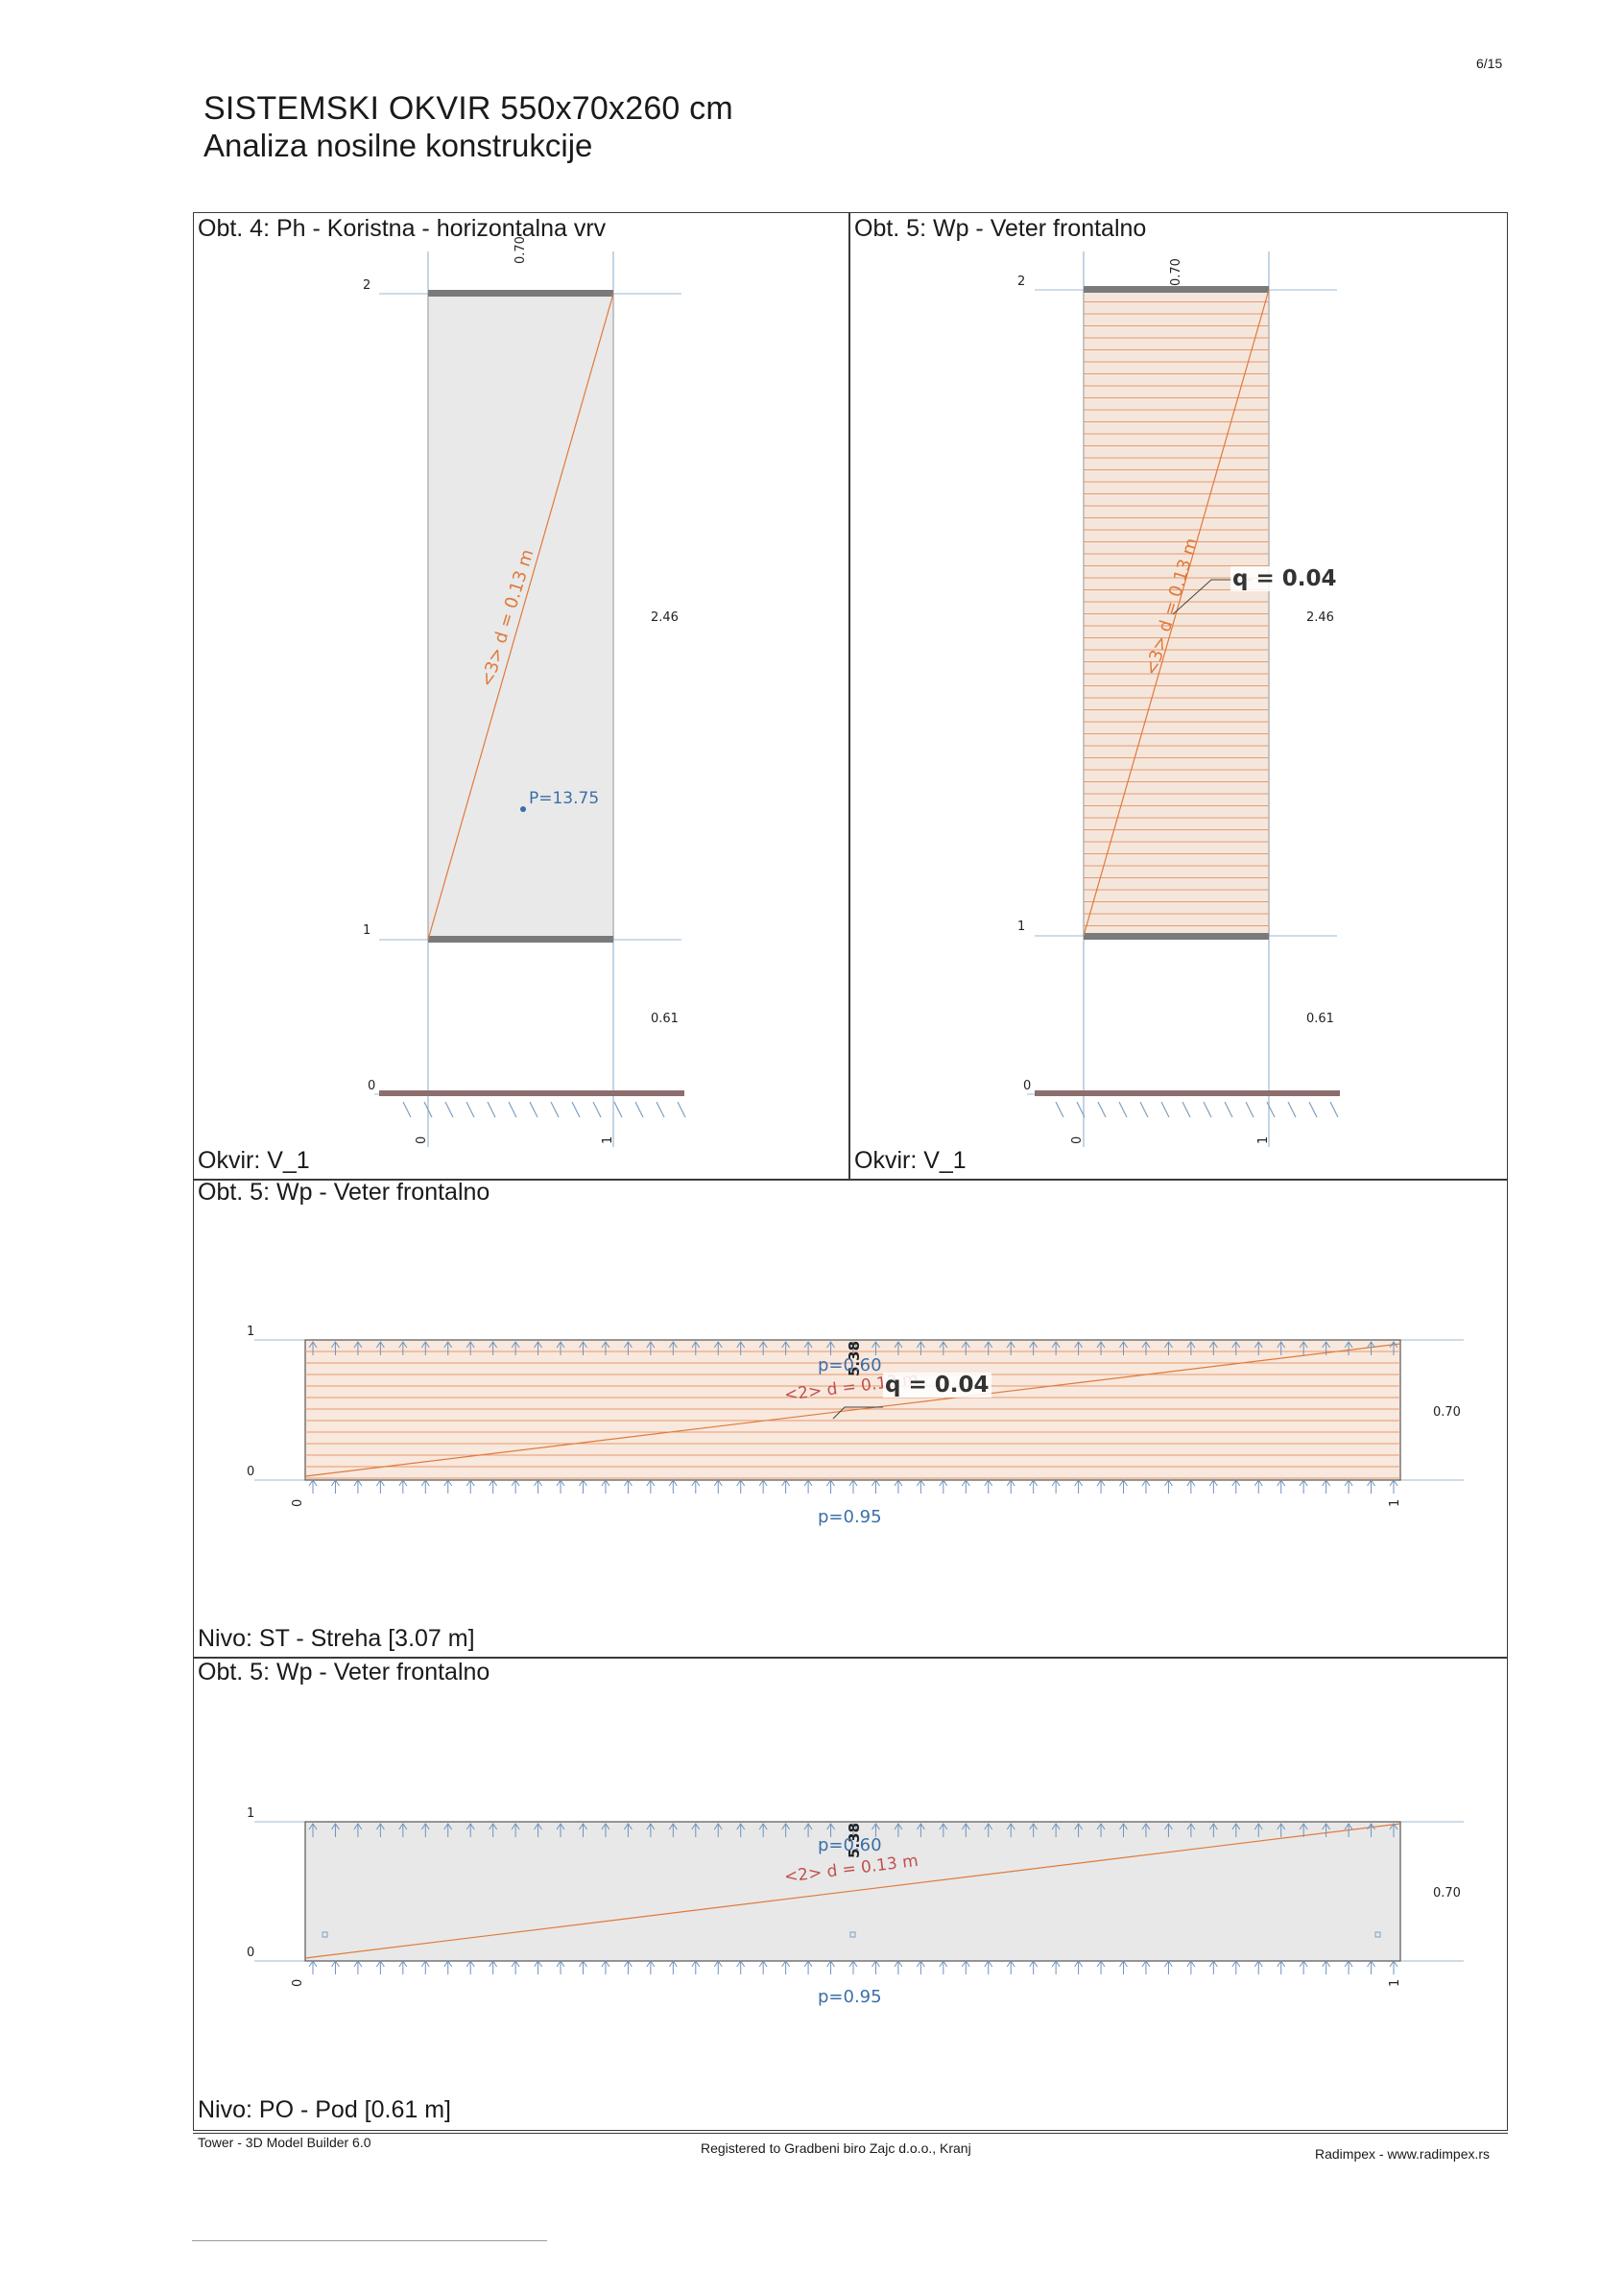 The height and width of the screenshot is (2271, 1624). I want to click on right-level-0: 0, so click(1027, 1086).